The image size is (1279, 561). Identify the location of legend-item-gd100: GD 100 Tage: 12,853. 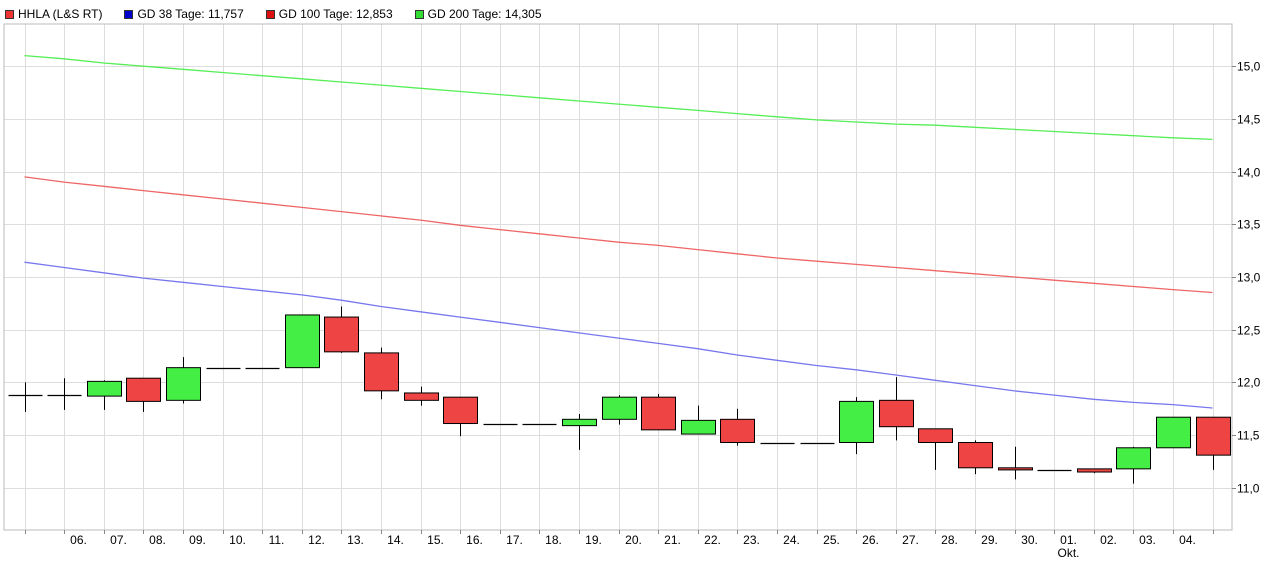
(329, 14).